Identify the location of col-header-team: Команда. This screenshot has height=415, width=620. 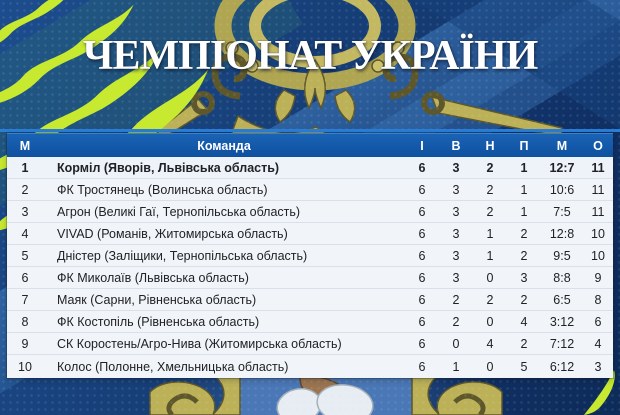
(224, 145).